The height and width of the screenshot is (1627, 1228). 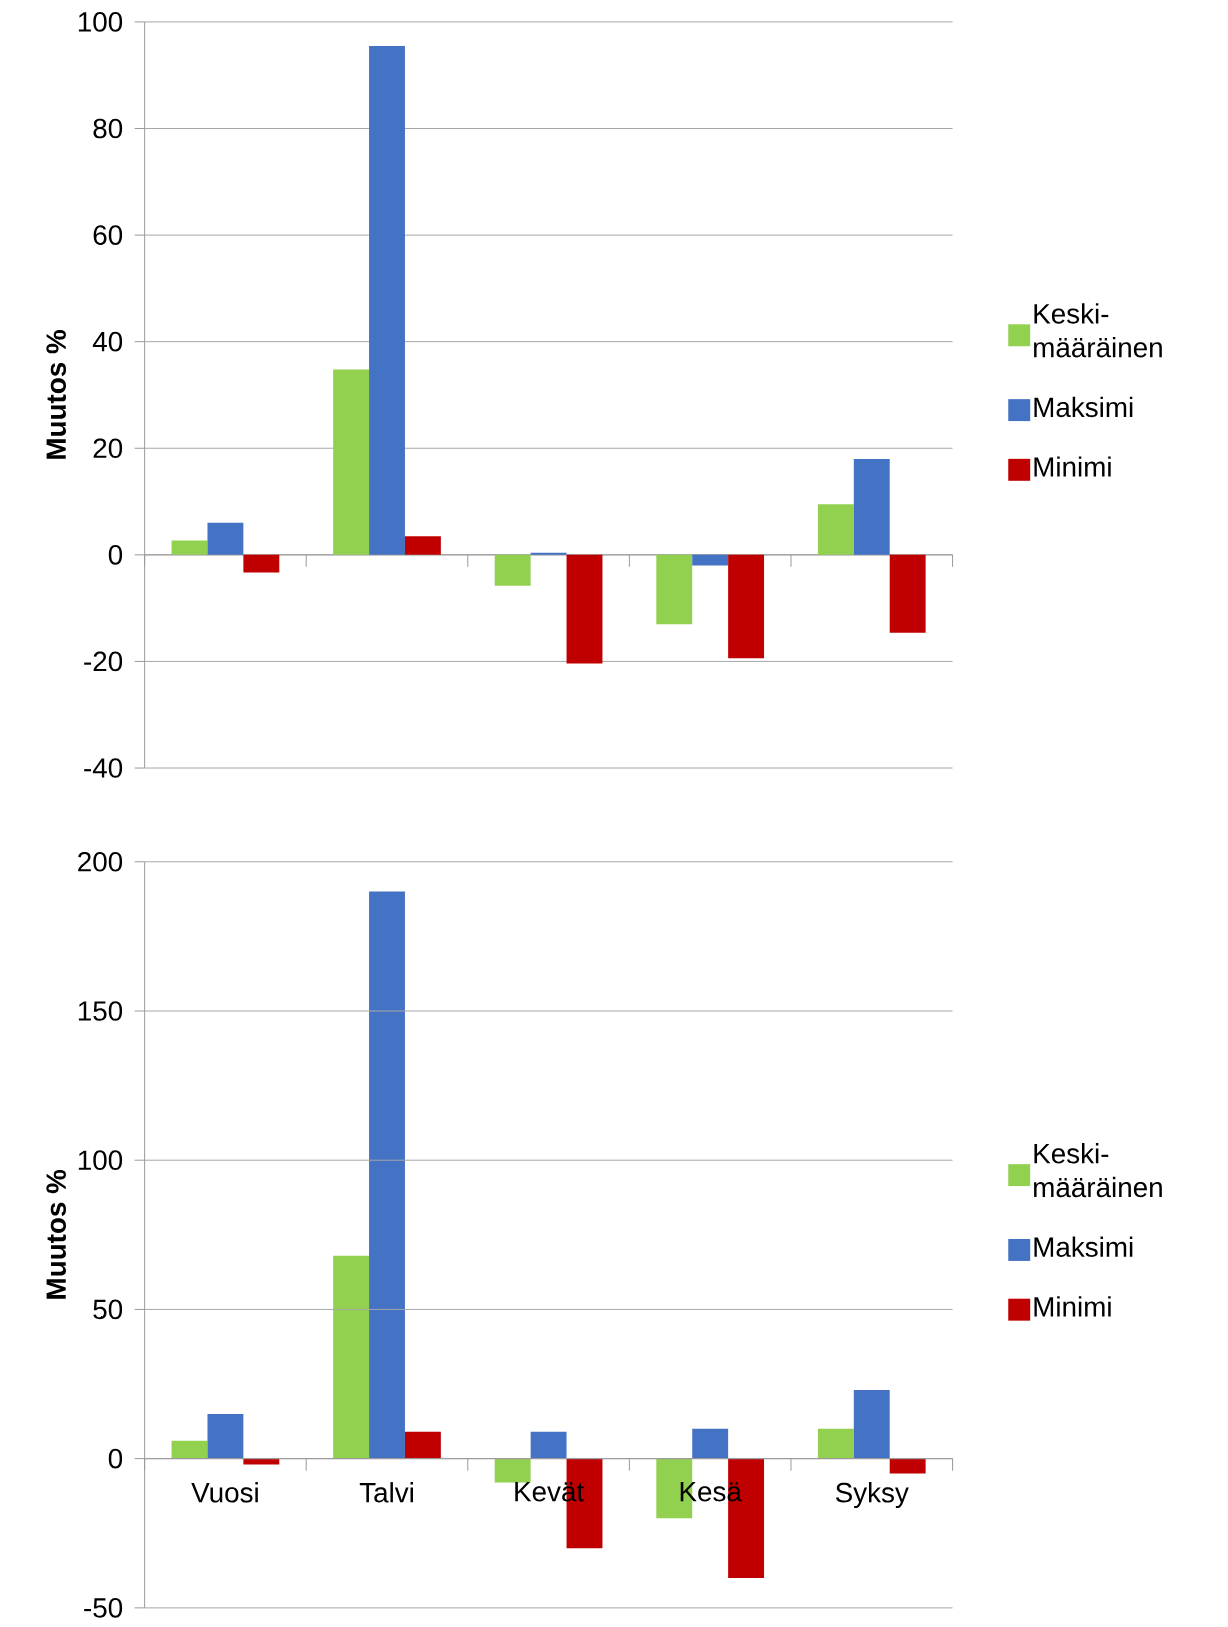 What do you see at coordinates (100, 861) in the screenshot?
I see `y-tick-label: 200` at bounding box center [100, 861].